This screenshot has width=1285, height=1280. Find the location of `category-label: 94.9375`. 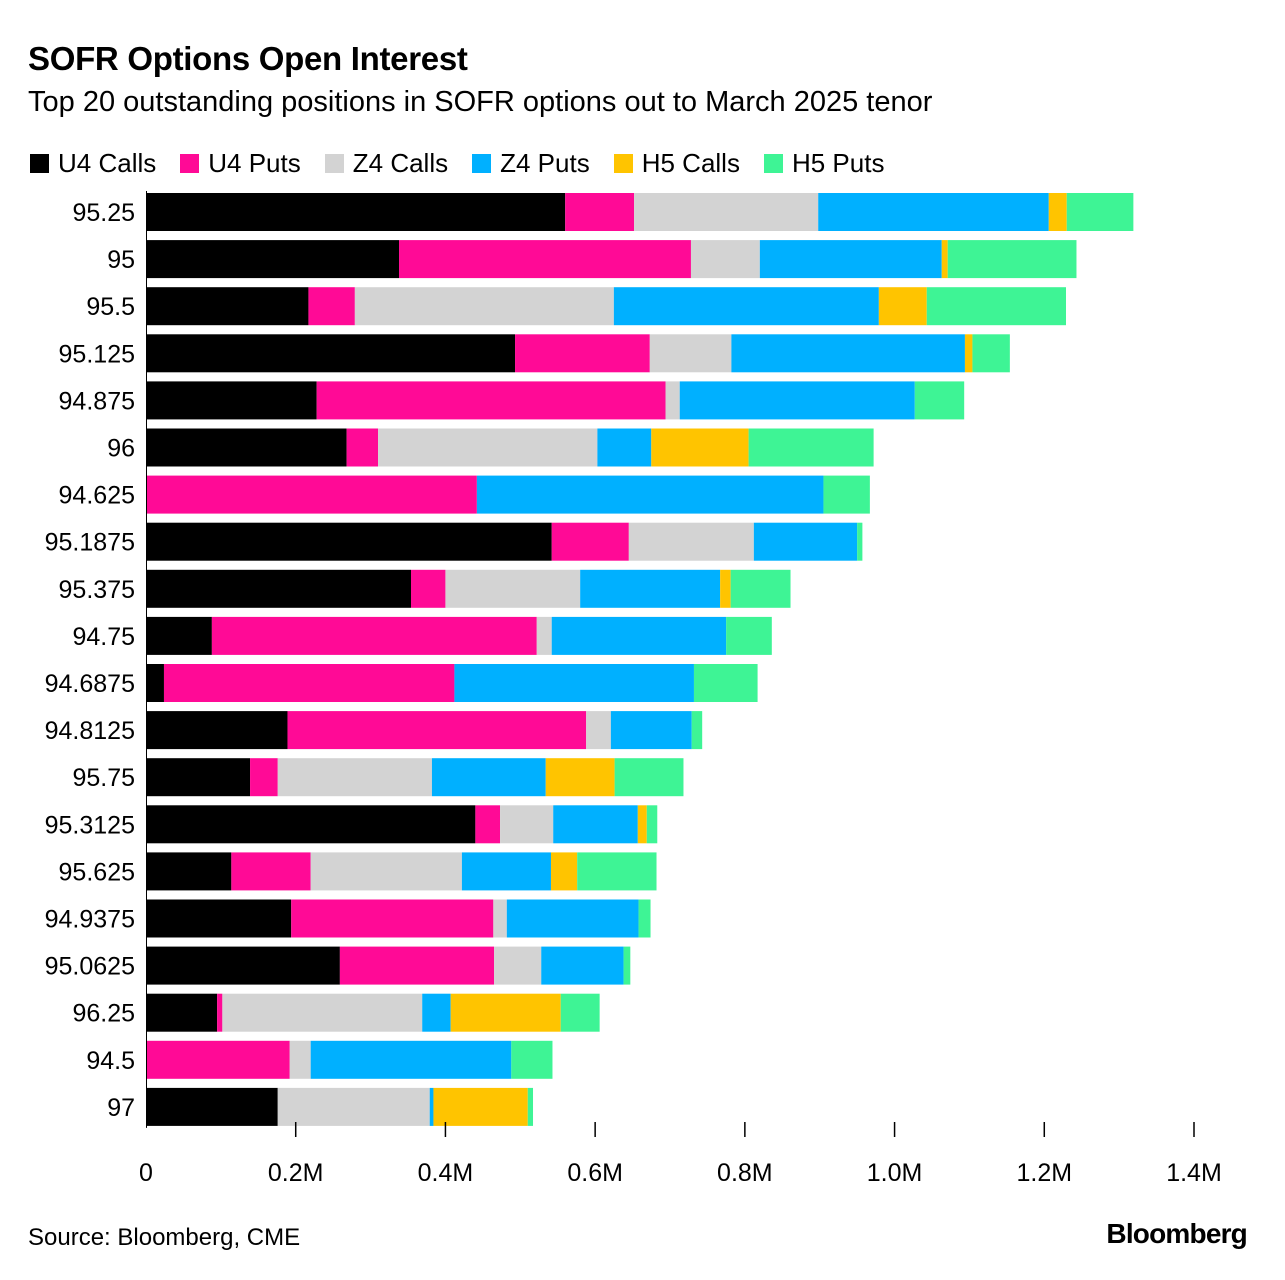

category-label: 94.9375 is located at coordinates (90, 920).